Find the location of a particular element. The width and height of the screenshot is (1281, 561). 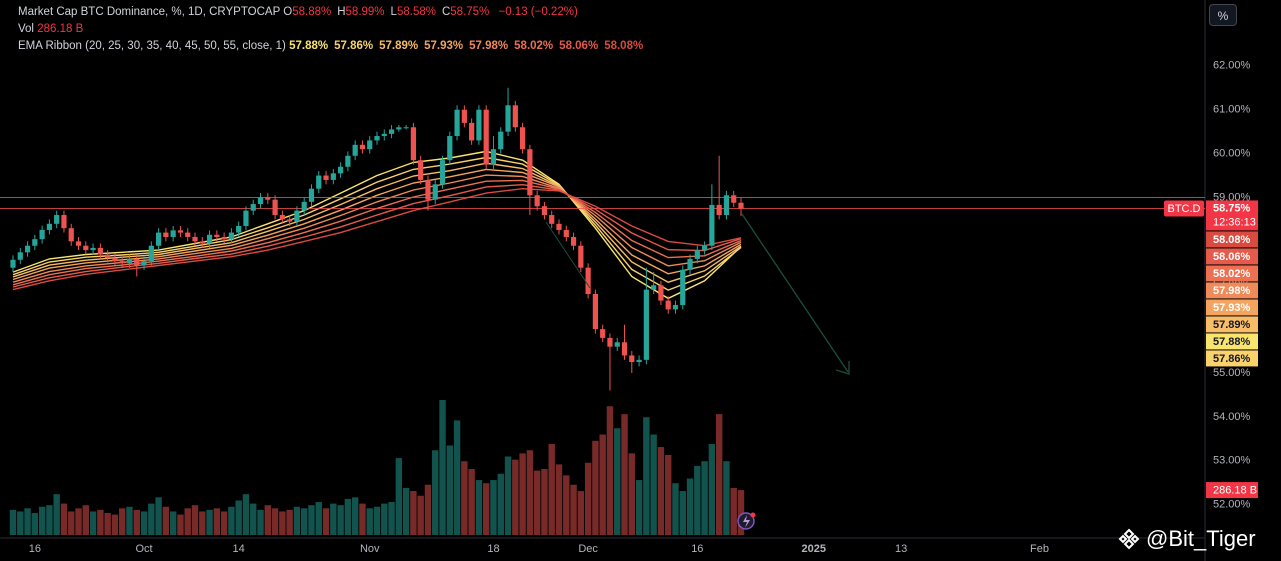

y-tick-label: 61.00% is located at coordinates (1232, 110).